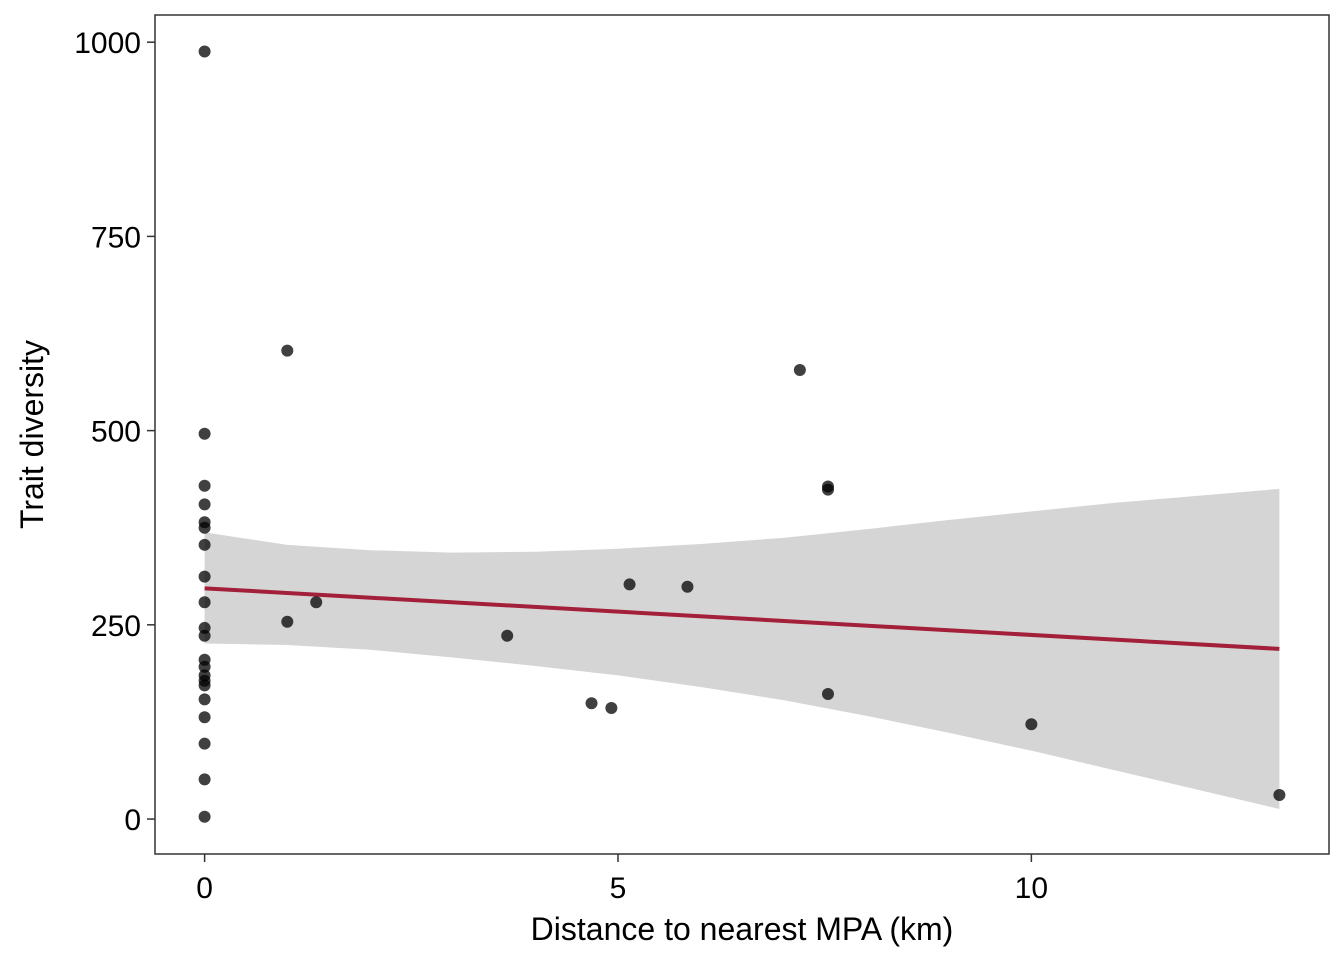 Image resolution: width=1344 pixels, height=960 pixels. What do you see at coordinates (107, 43) in the screenshot?
I see `y-tick-label: 1000` at bounding box center [107, 43].